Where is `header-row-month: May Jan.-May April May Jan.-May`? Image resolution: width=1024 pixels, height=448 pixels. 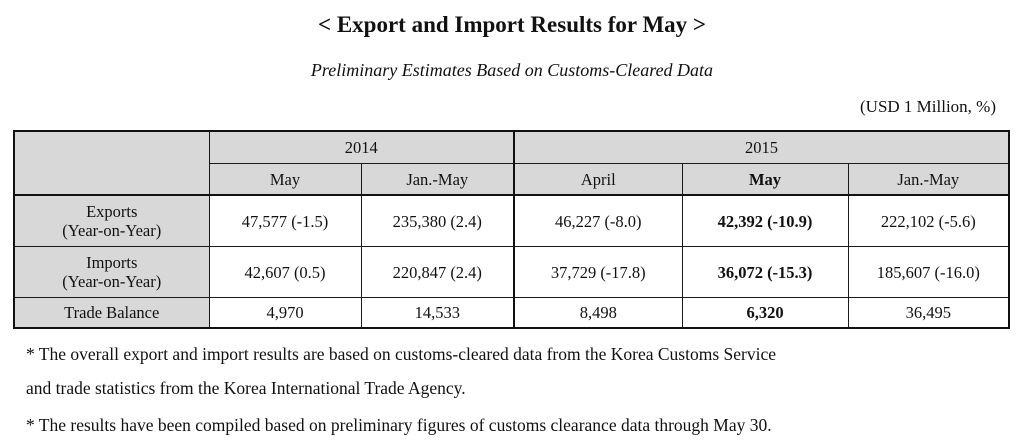 header-row-month: May Jan.-May April May Jan.-May is located at coordinates (512, 179).